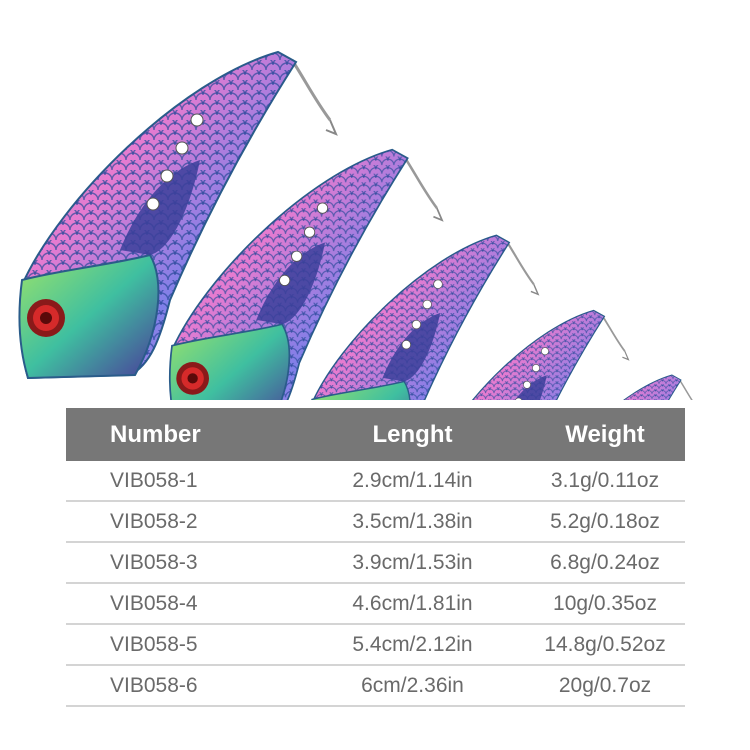  I want to click on header-length: Lenght, so click(412, 434).